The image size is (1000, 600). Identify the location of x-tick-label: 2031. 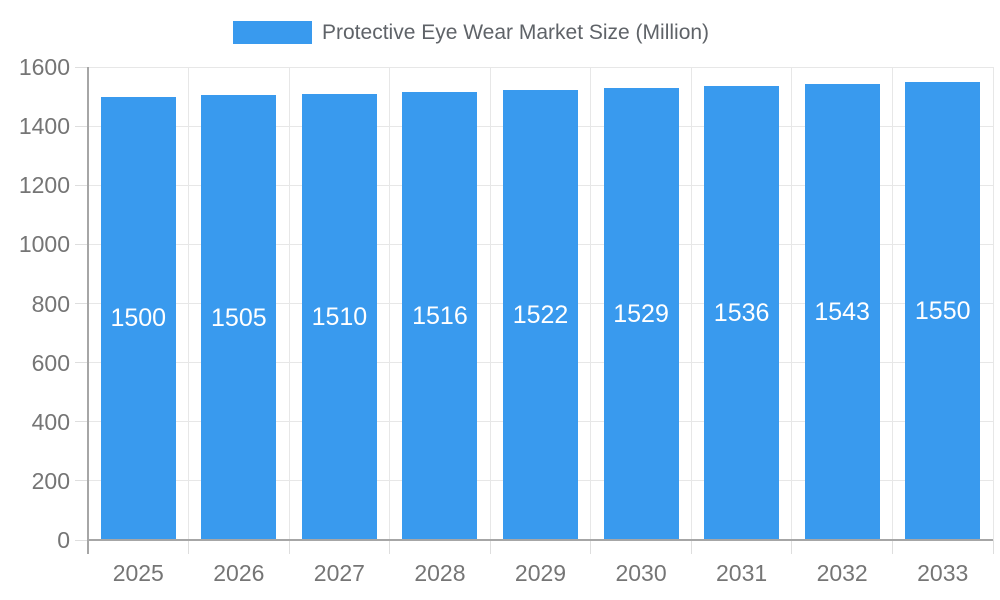
(742, 573).